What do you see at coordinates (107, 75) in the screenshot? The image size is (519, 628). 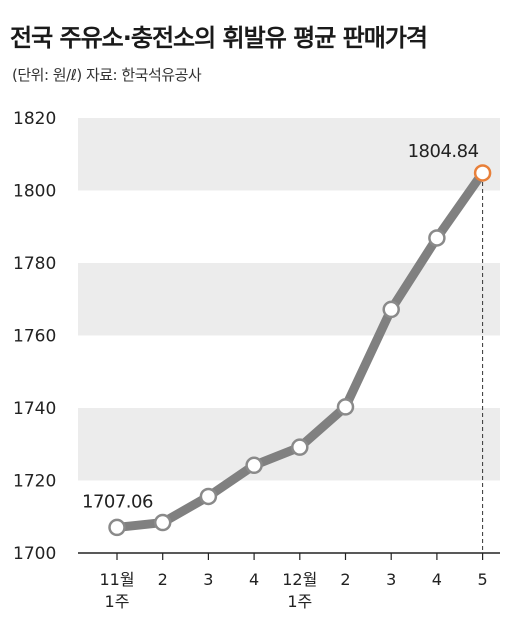 I see `chart-subtitle: (단위: 원/ℓ) 자료: 한국석유공사` at bounding box center [107, 75].